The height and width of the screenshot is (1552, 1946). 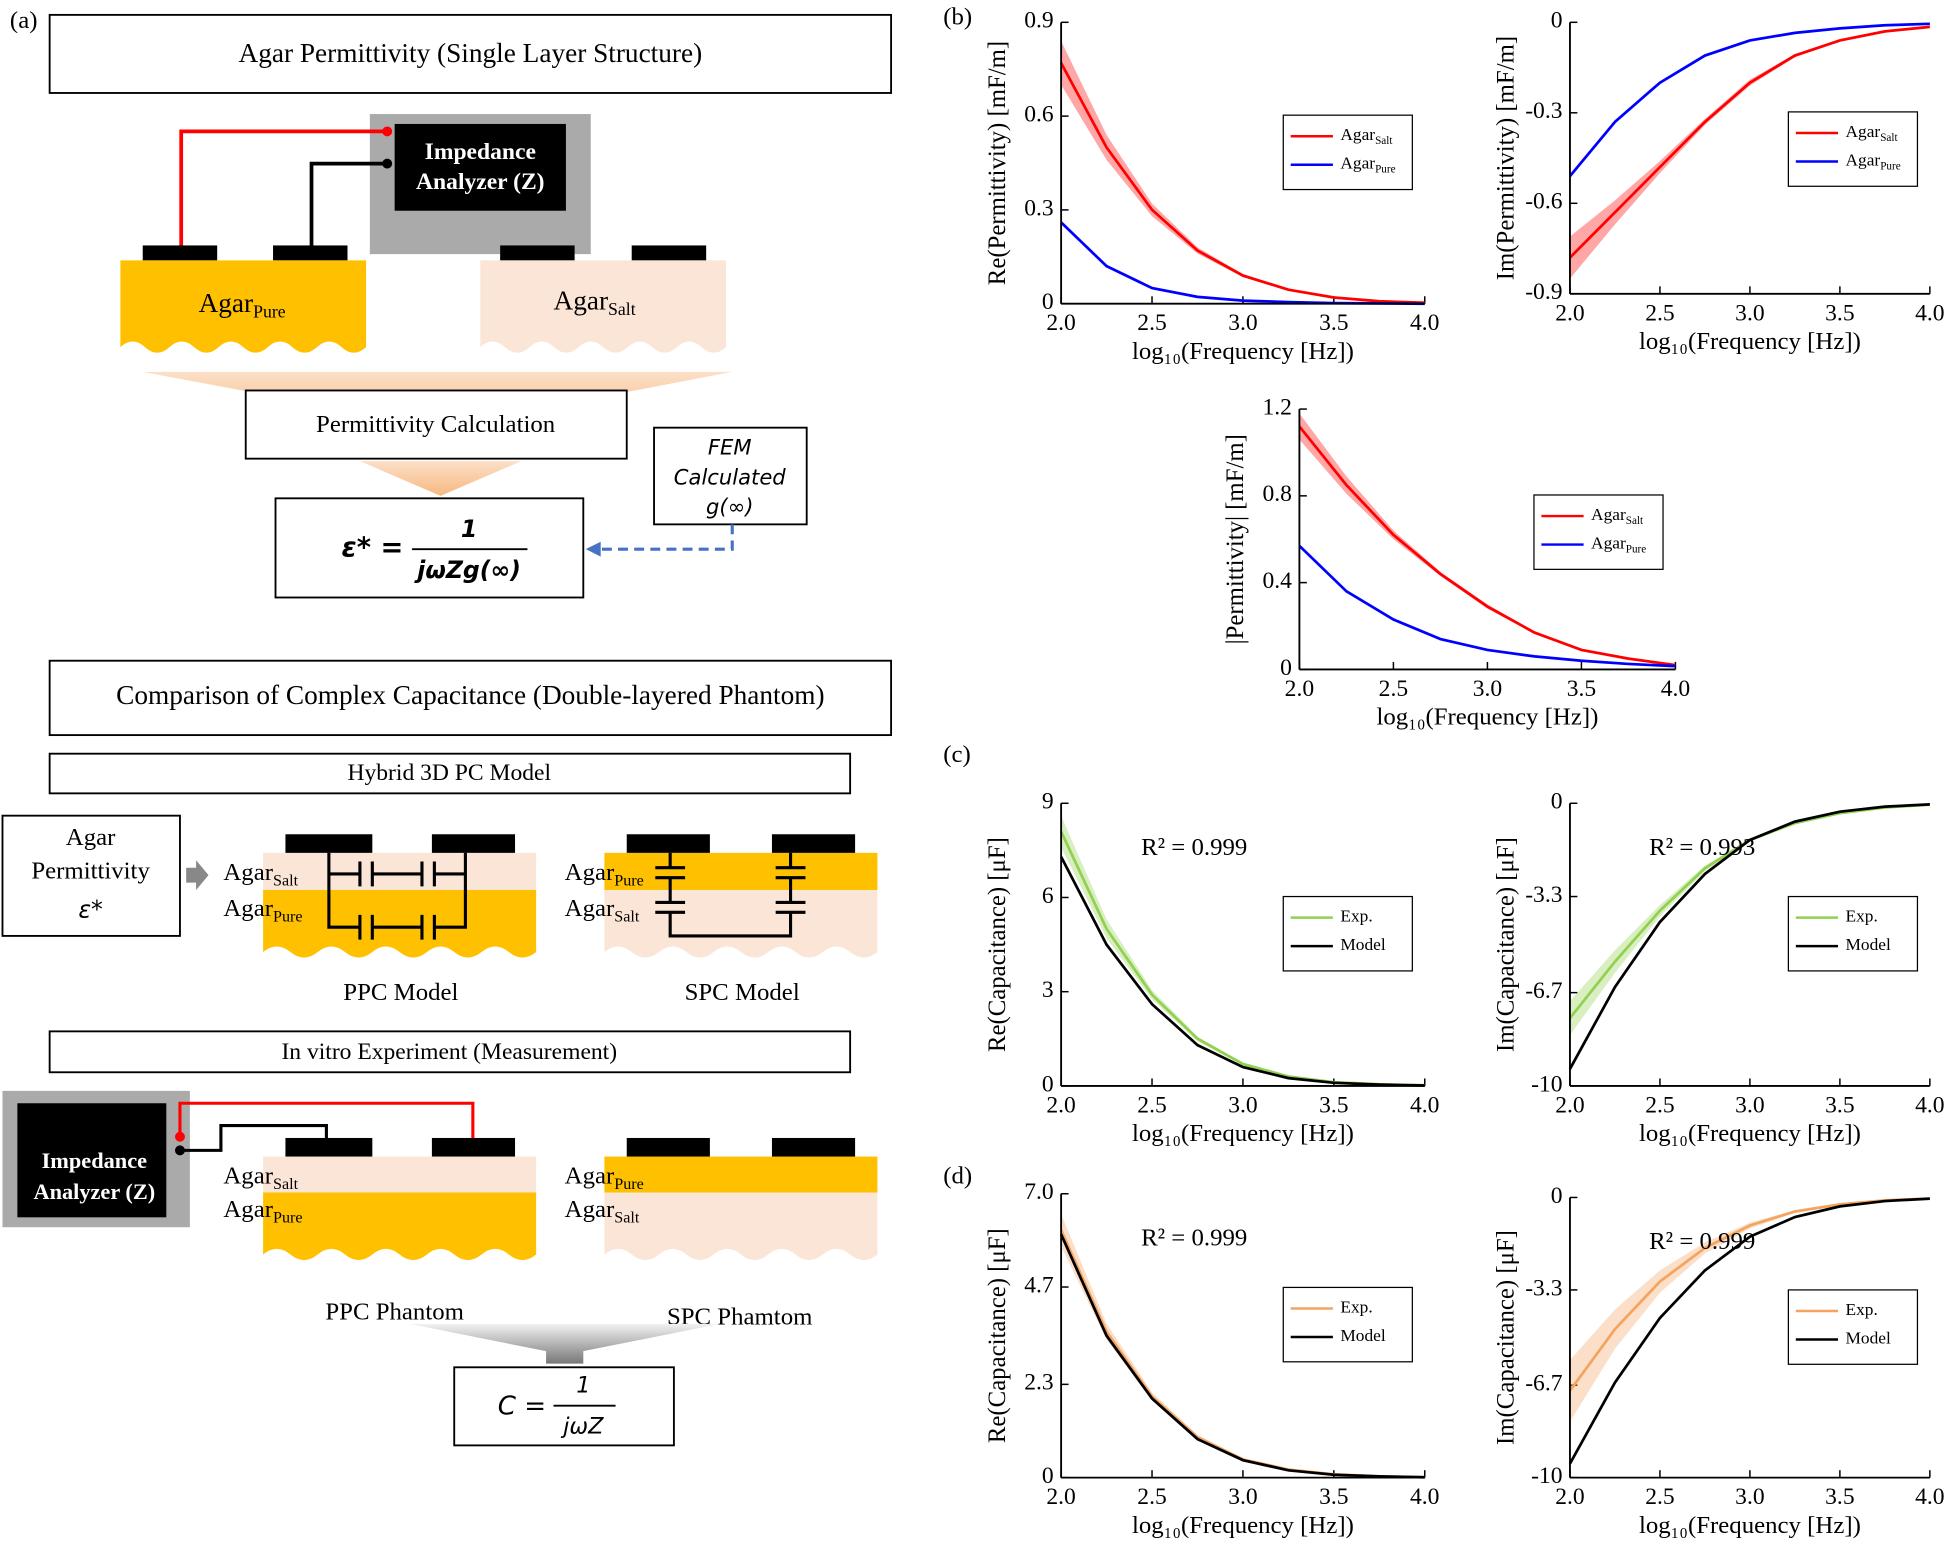 What do you see at coordinates (90, 910) in the screenshot?
I see `input-label: ε*` at bounding box center [90, 910].